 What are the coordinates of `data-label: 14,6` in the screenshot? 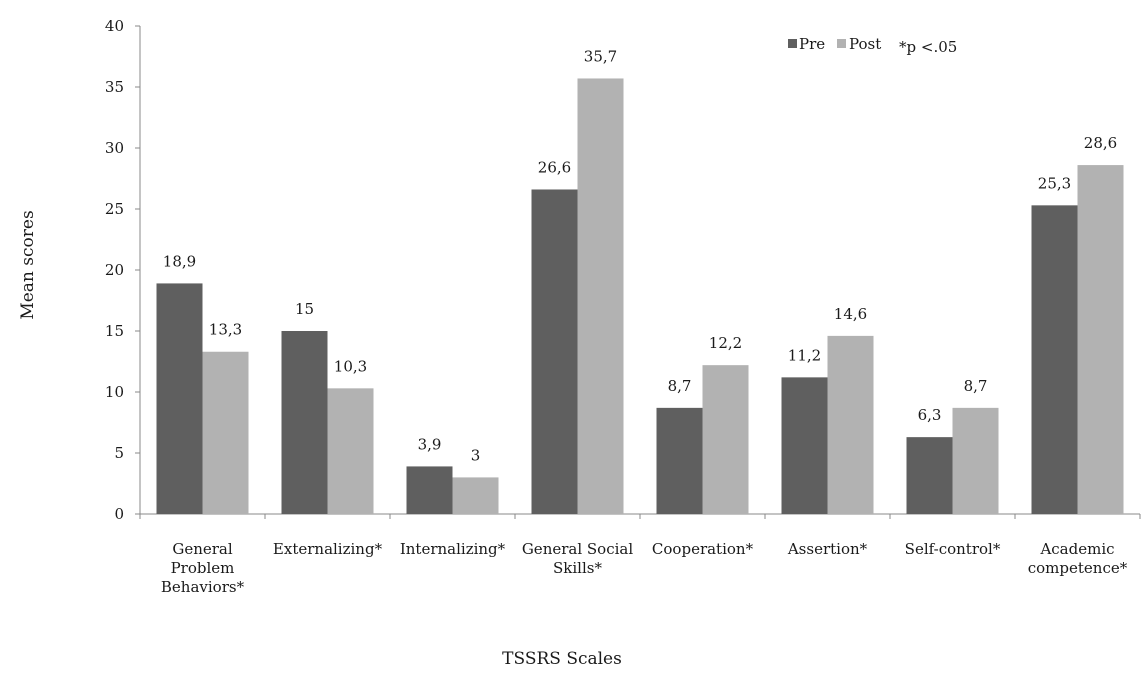 It's located at (850, 314).